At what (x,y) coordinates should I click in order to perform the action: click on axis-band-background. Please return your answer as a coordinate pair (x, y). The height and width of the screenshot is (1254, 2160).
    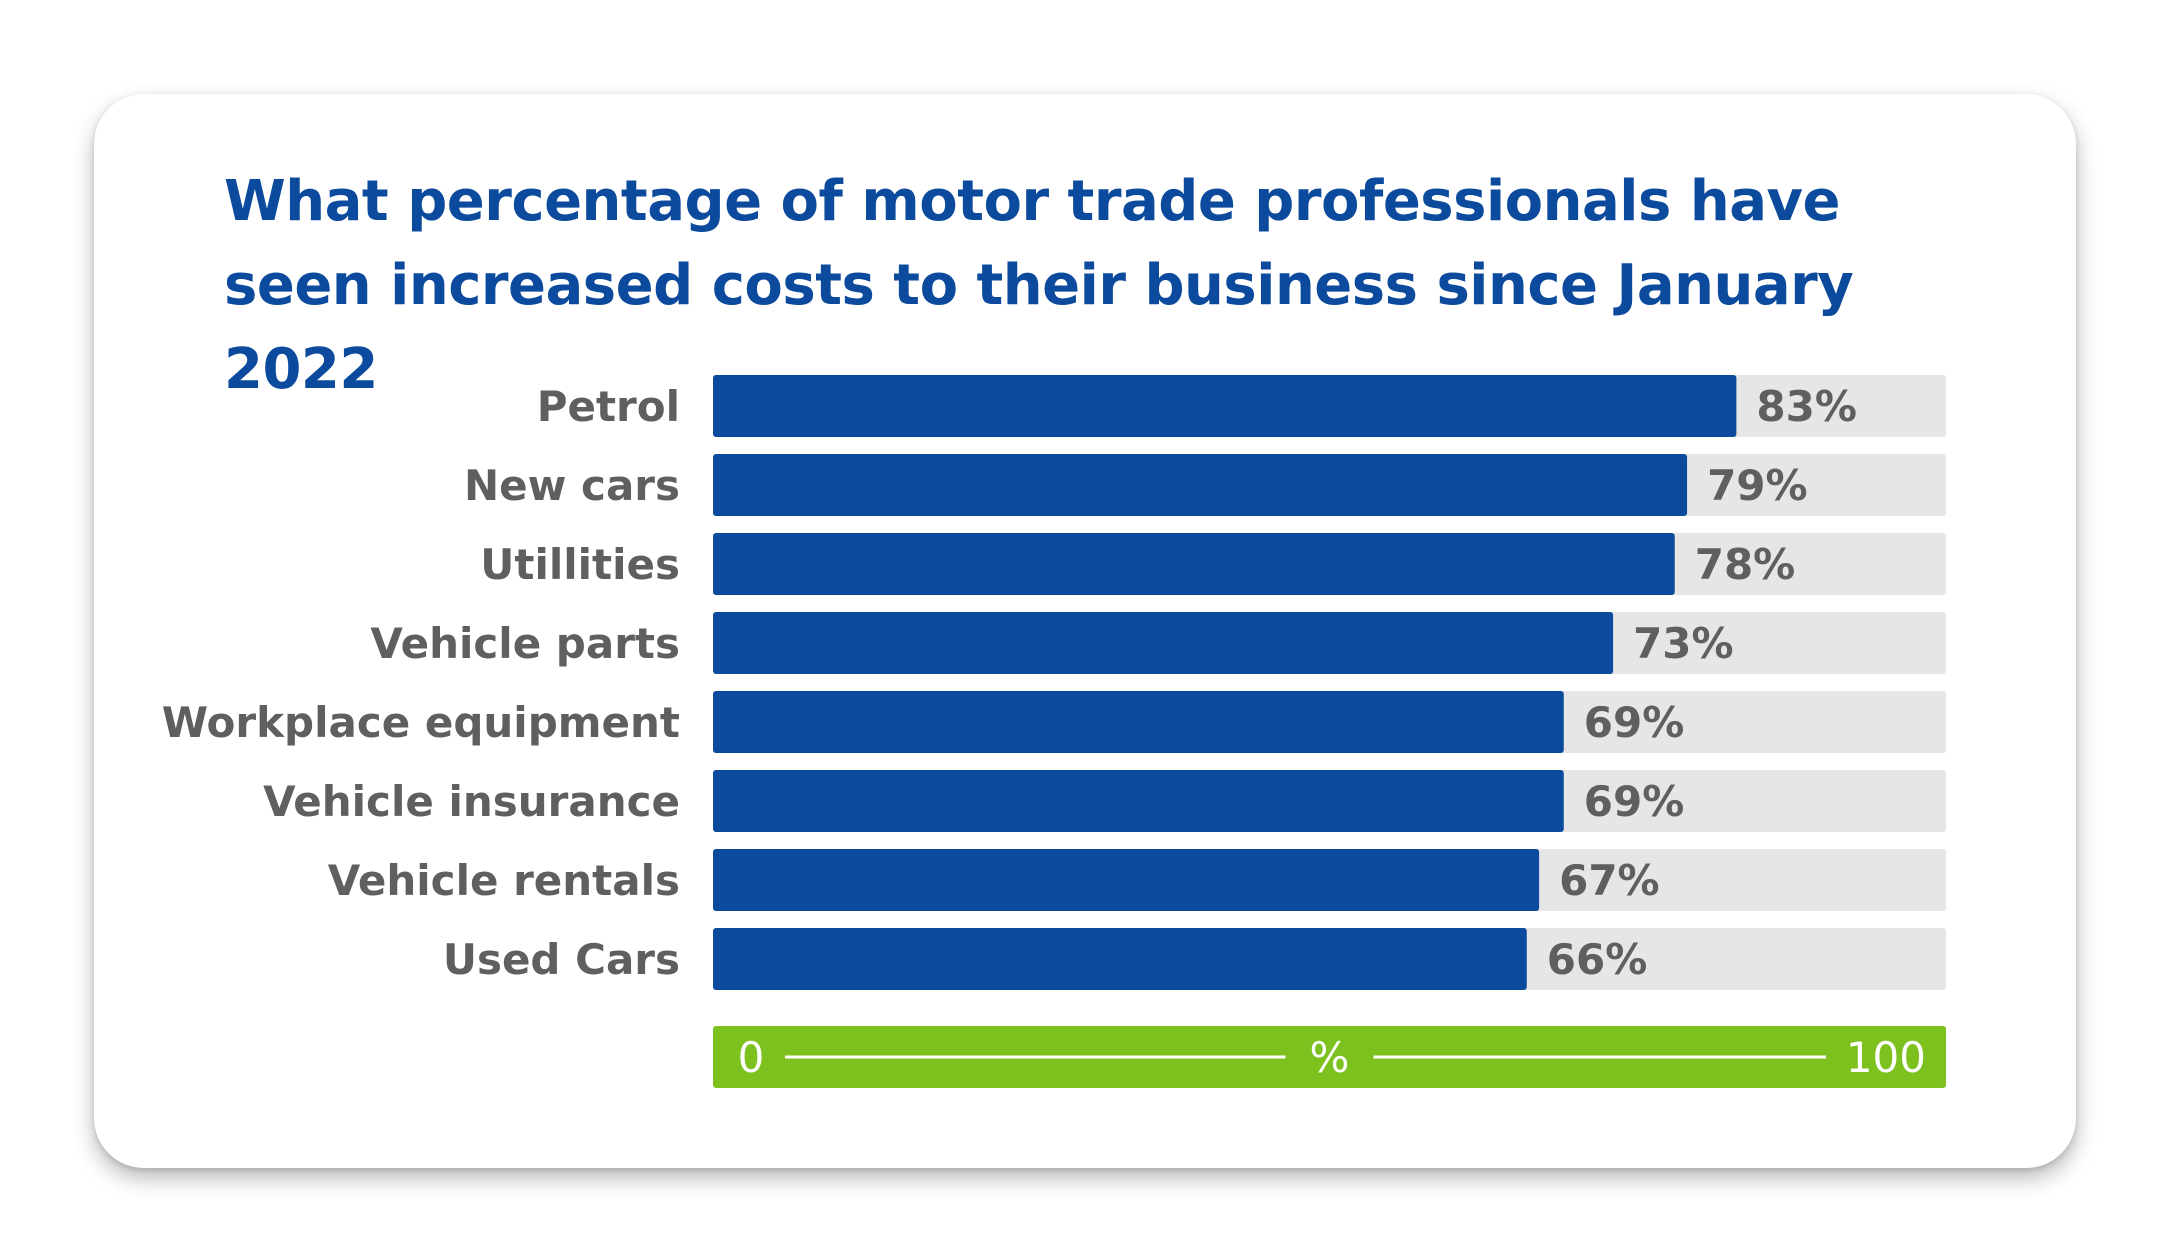
    Looking at the image, I should click on (1329, 1057).